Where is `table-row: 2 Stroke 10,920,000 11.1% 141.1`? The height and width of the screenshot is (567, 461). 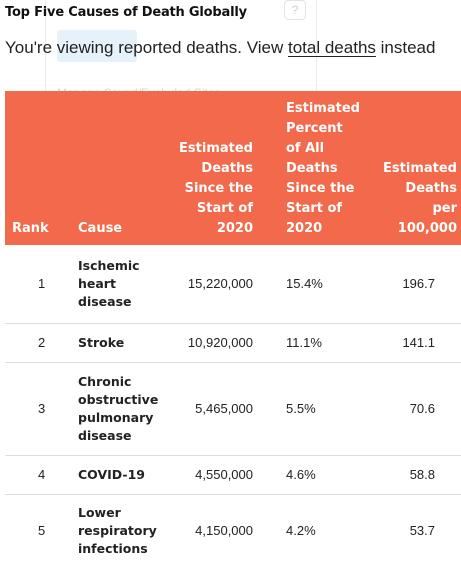 table-row: 2 Stroke 10,920,000 11.1% 141.1 is located at coordinates (233, 343).